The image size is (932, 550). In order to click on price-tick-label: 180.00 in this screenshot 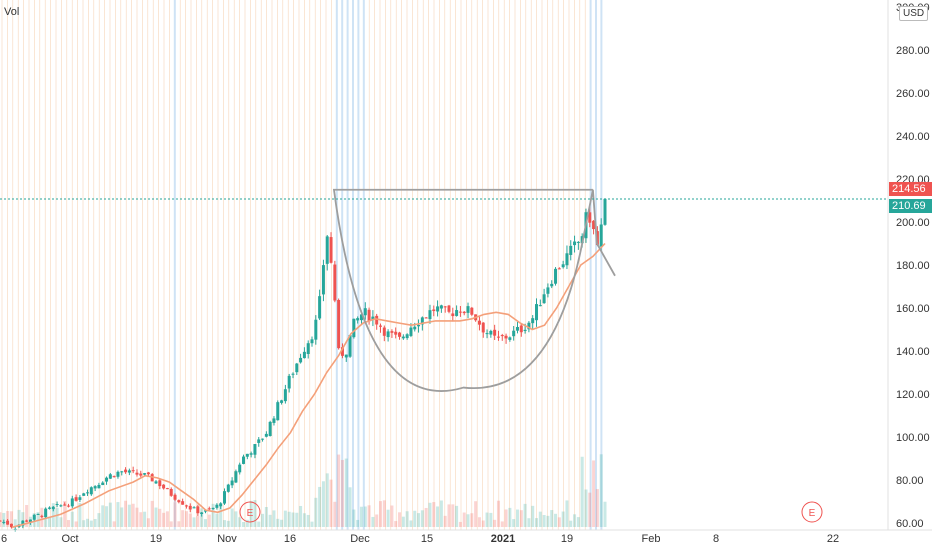, I will do `click(913, 266)`.